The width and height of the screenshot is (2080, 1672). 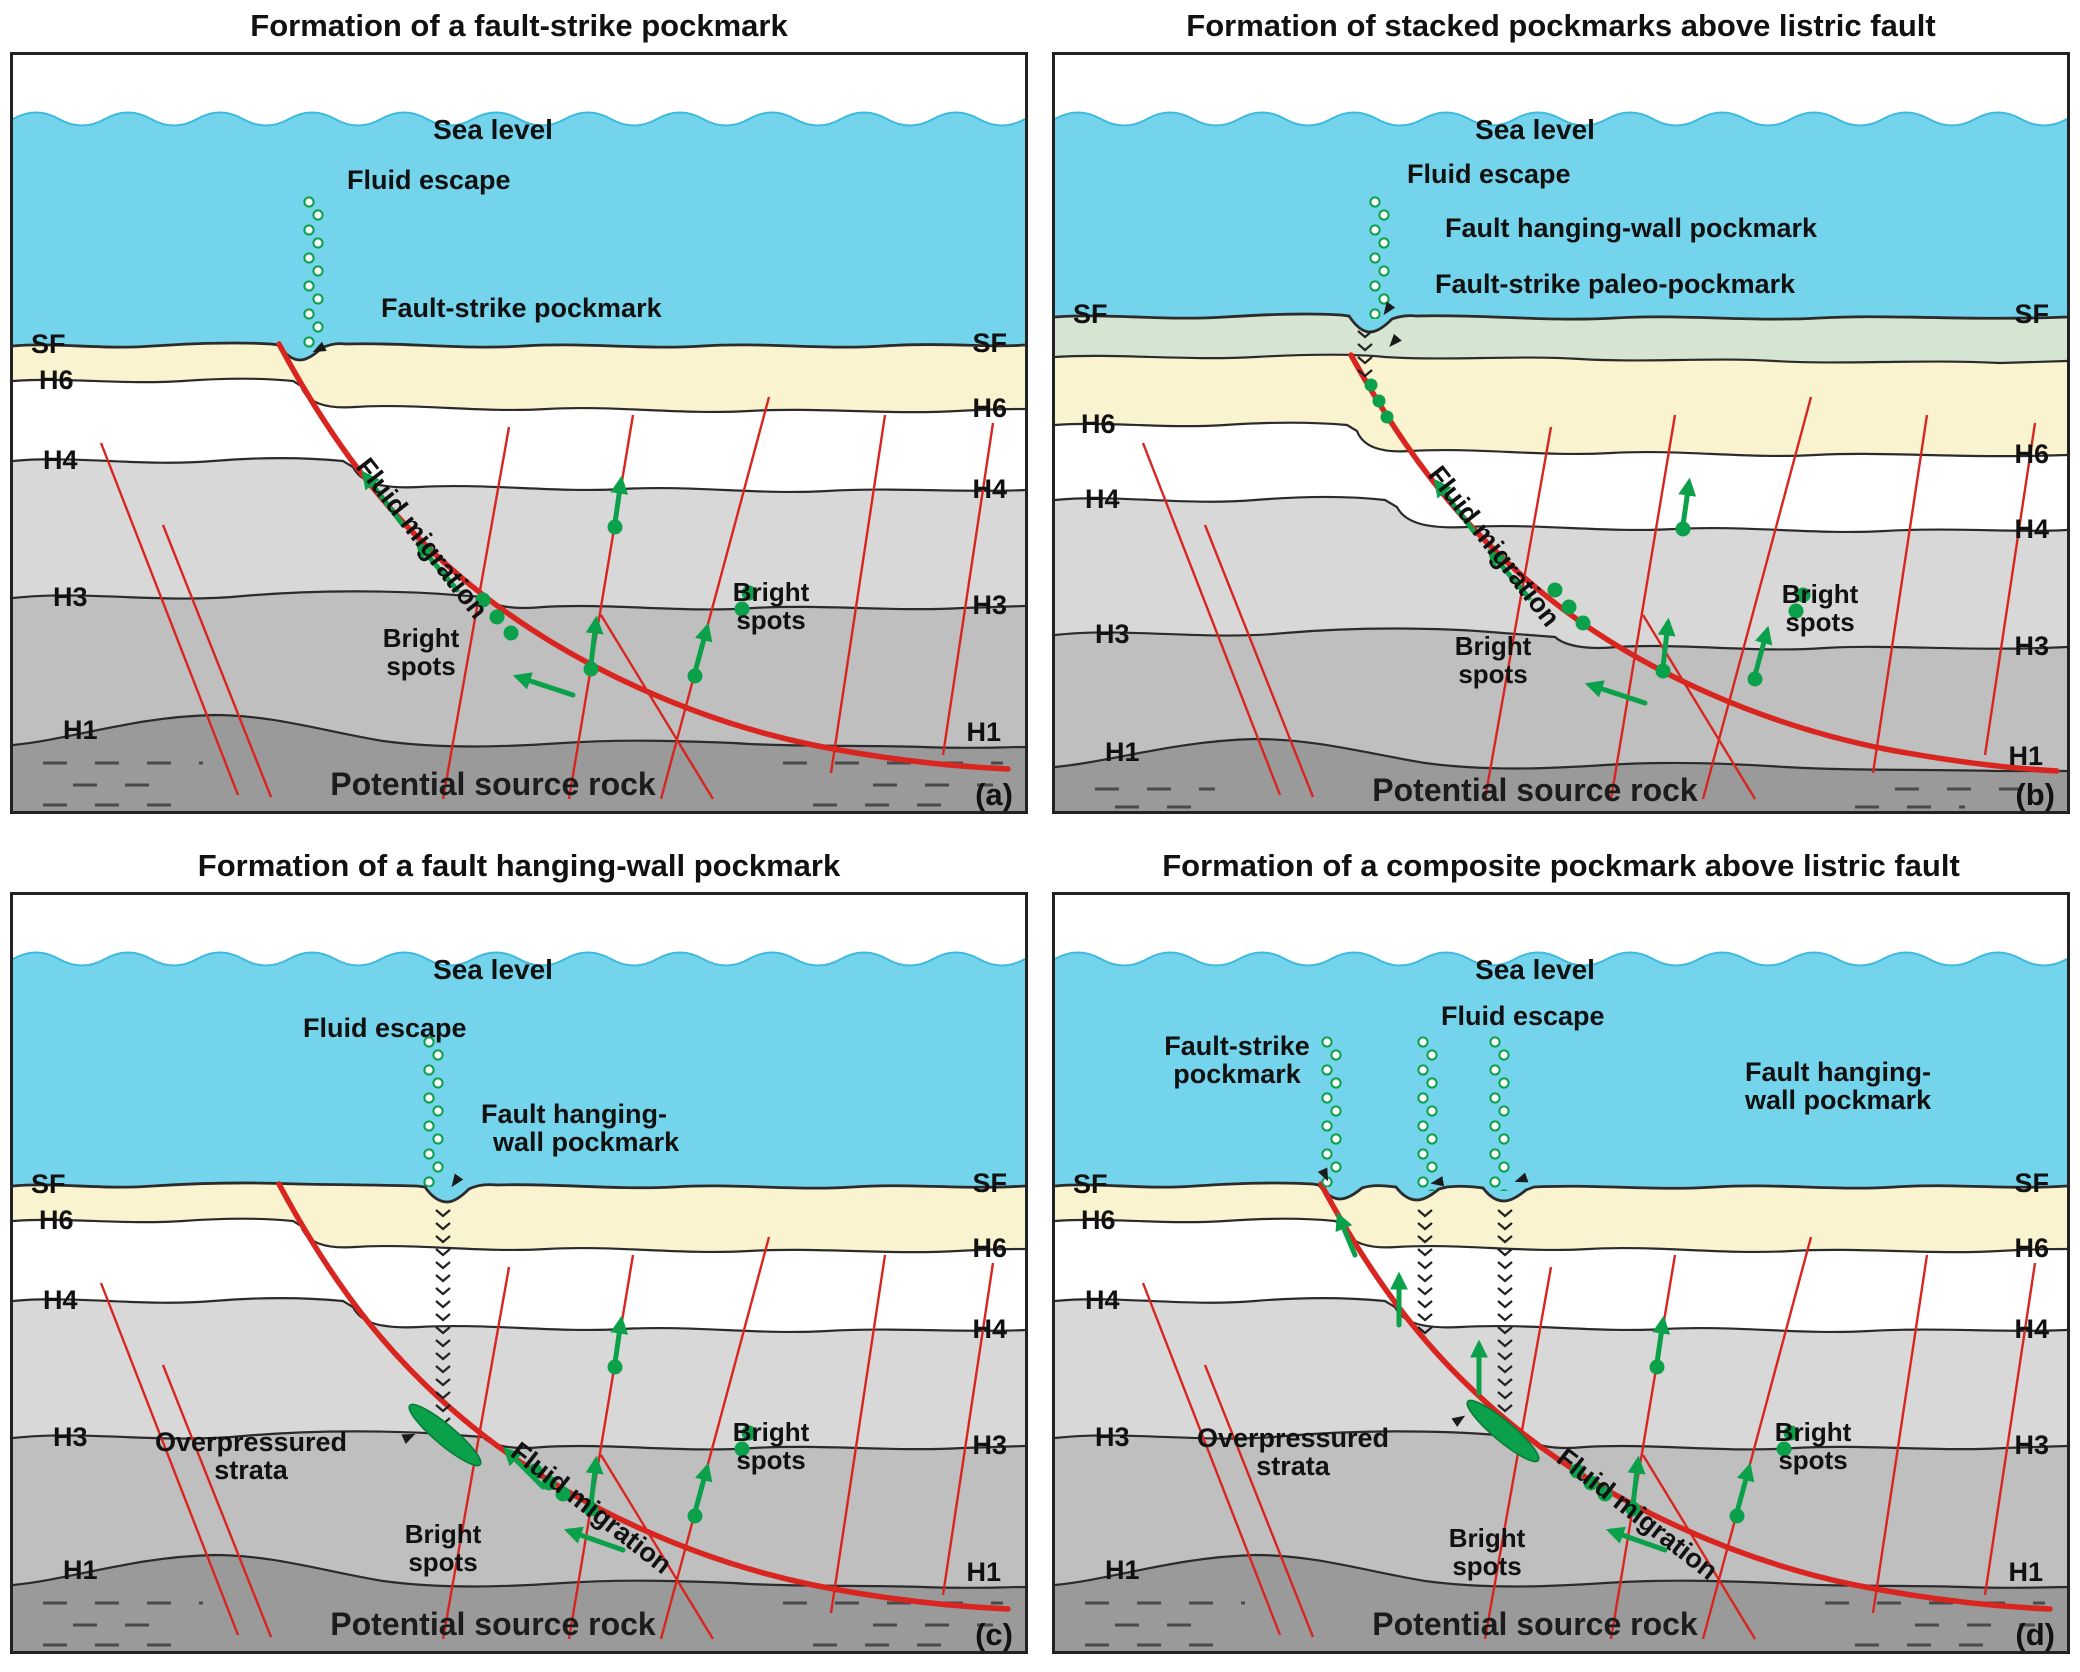 What do you see at coordinates (1489, 174) in the screenshot?
I see `fluid-escape-label: Fluid escape` at bounding box center [1489, 174].